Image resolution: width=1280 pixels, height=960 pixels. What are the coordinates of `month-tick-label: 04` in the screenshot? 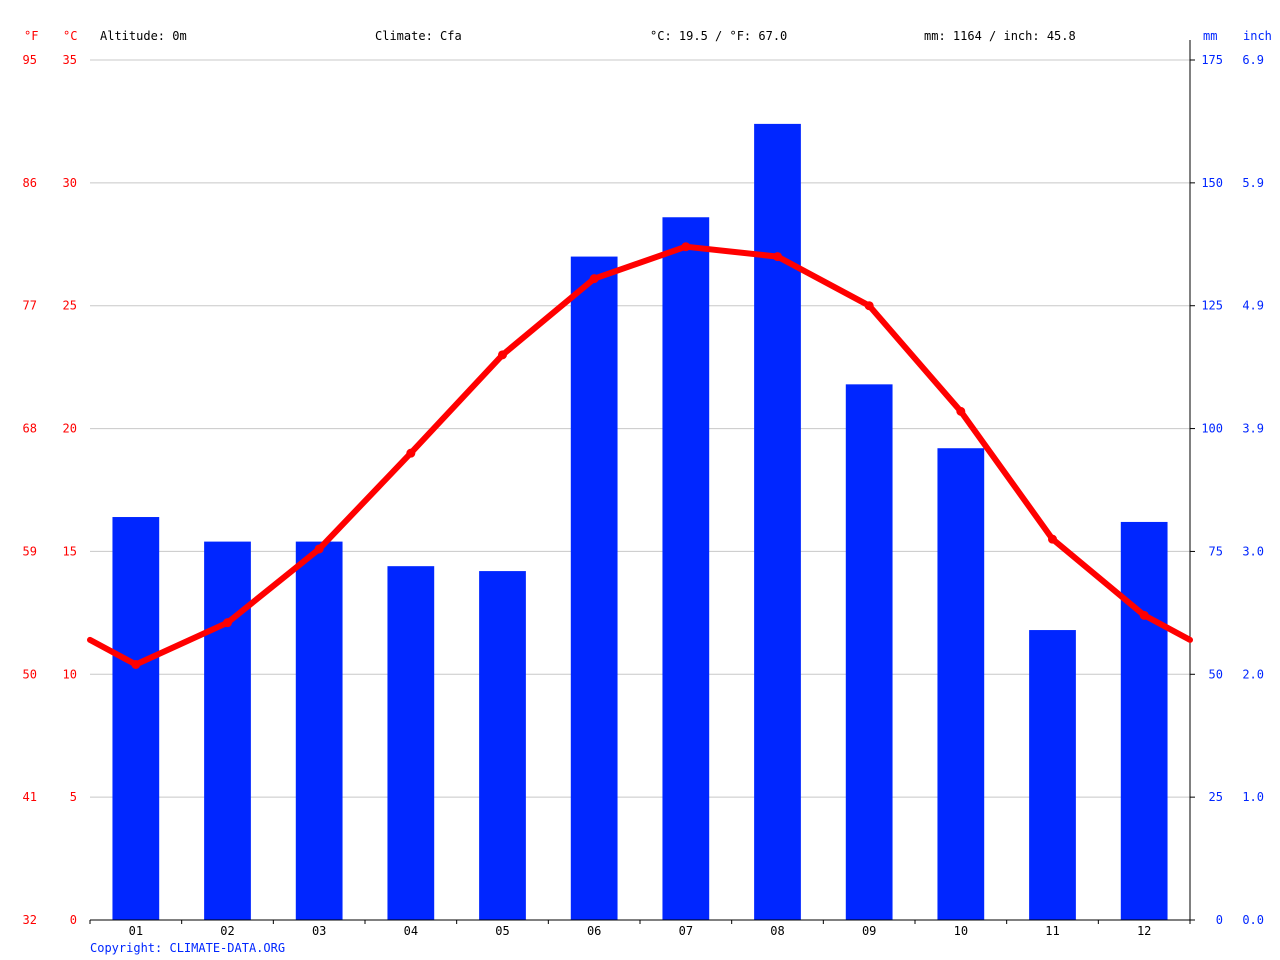 It's located at (411, 931).